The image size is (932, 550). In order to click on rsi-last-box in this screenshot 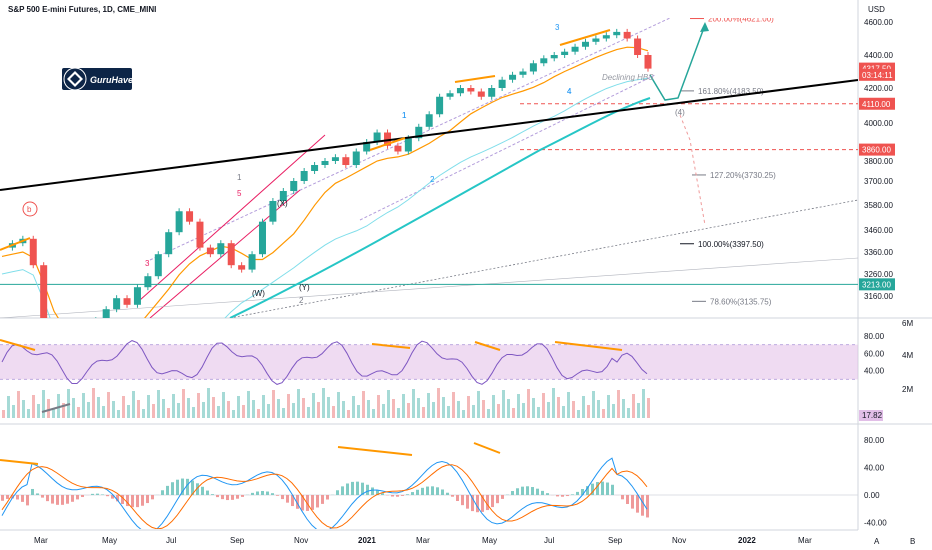, I will do `click(871, 415)`.